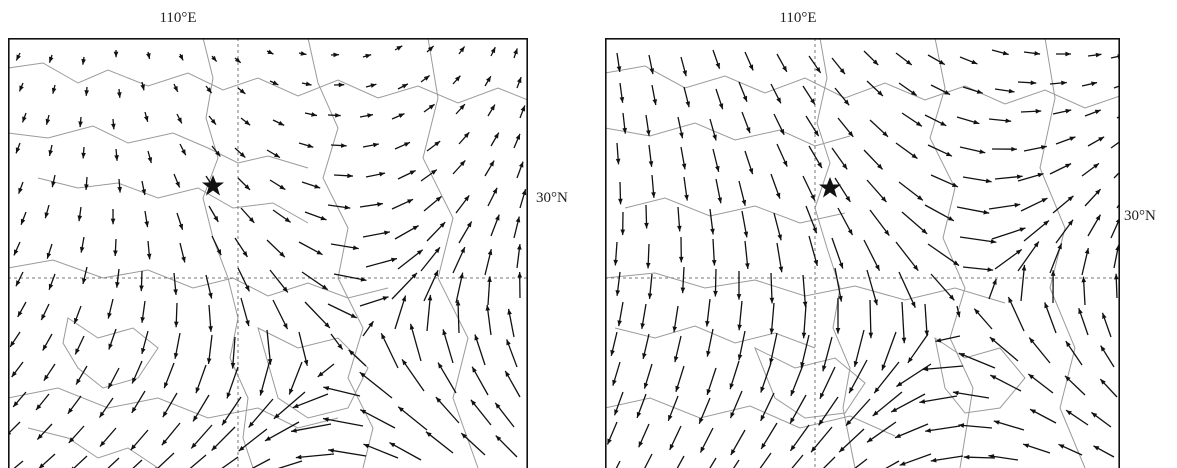  What do you see at coordinates (798, 18) in the screenshot?
I see `longitude-label: 110°E` at bounding box center [798, 18].